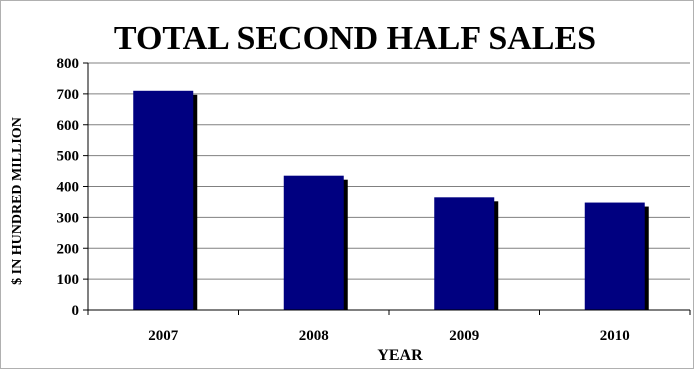 The image size is (694, 369). I want to click on y-axis-label: $ IN HUNDRED MILLION, so click(17, 201).